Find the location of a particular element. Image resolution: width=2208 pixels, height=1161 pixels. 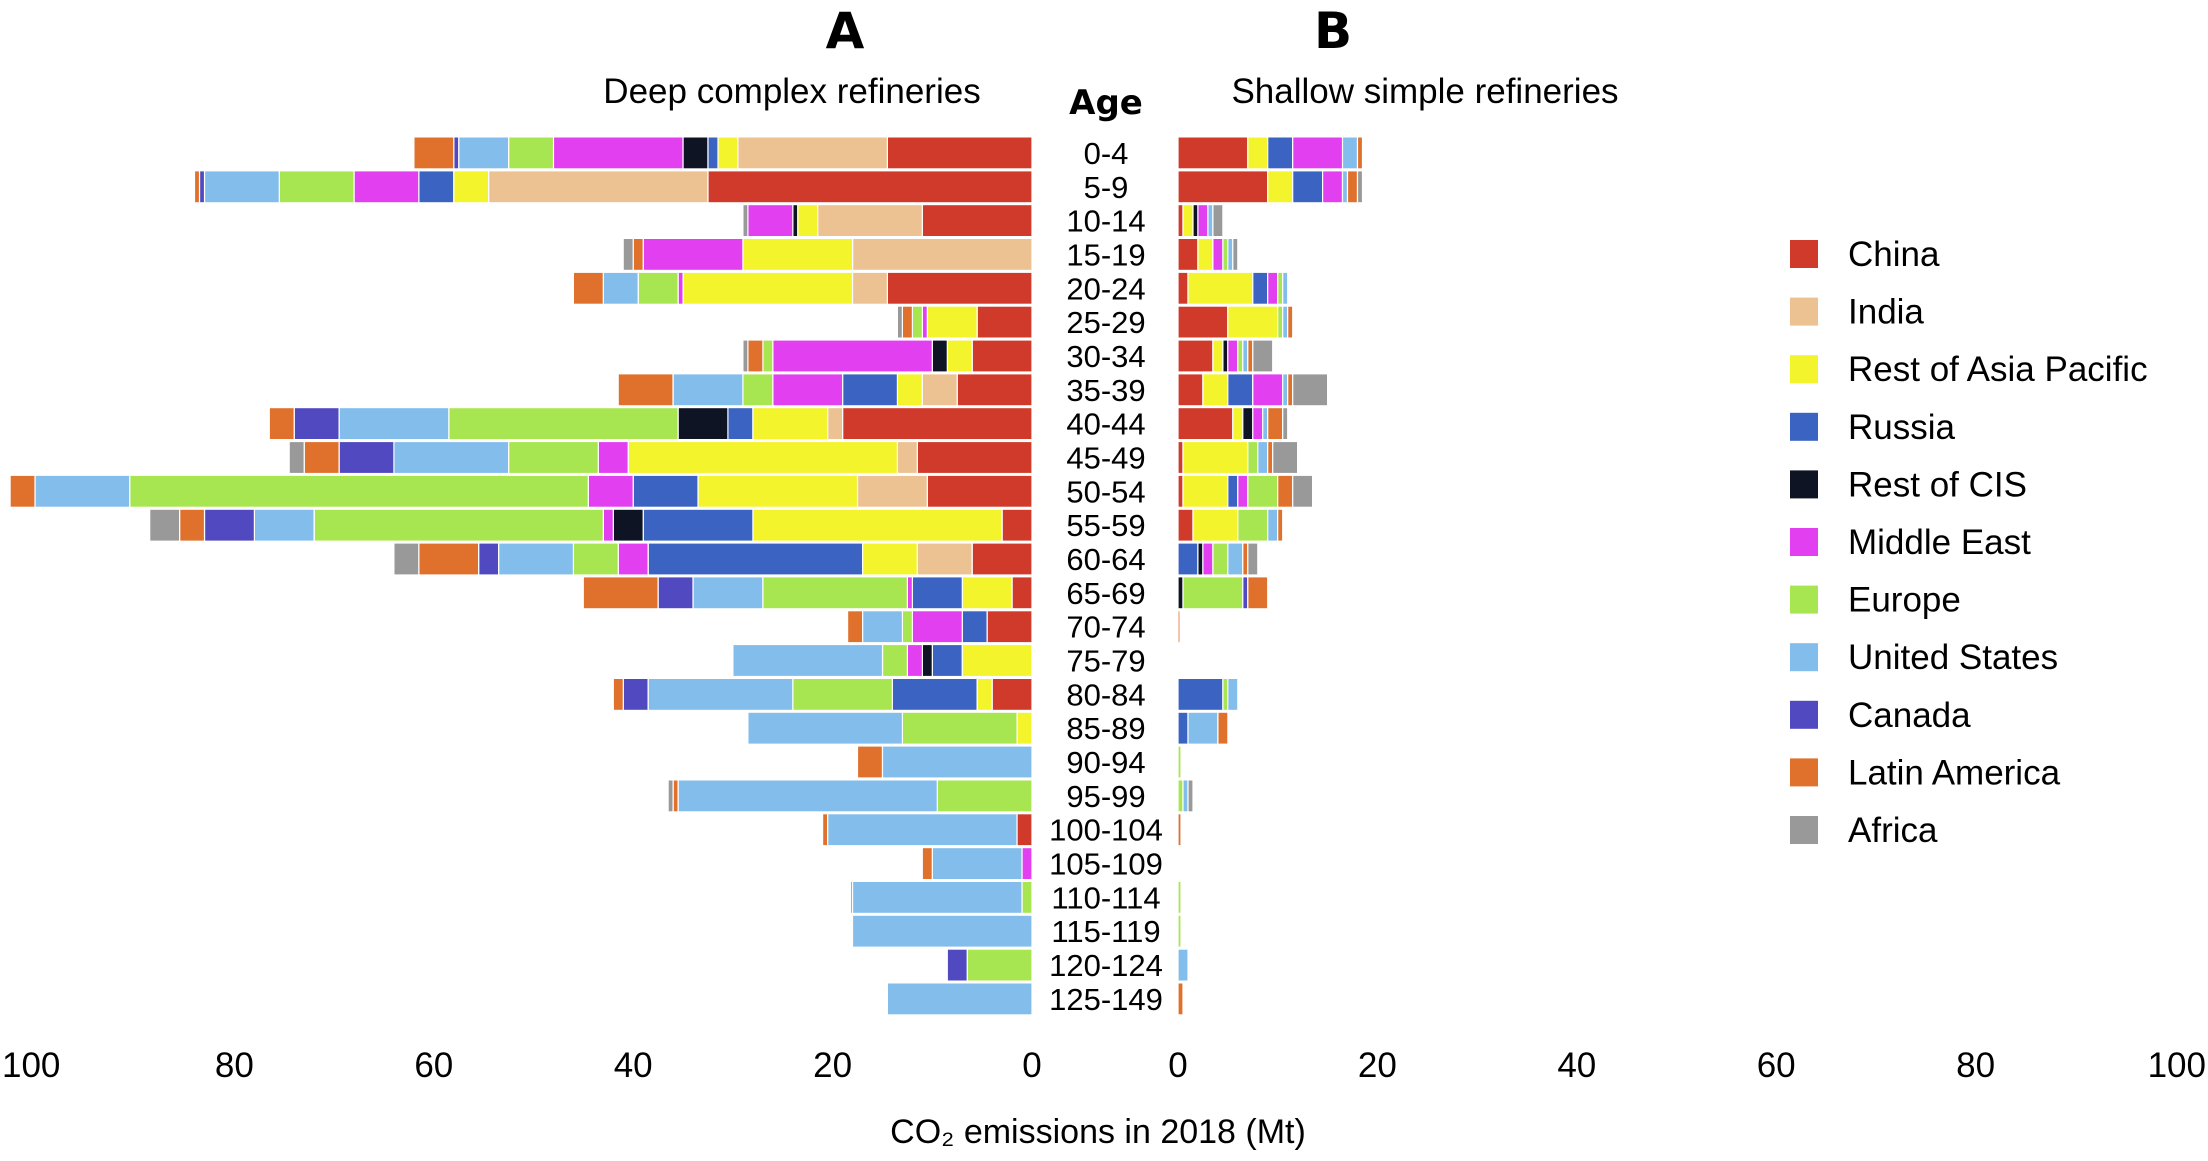

bar-segment-a-30-34-middle-east is located at coordinates (852, 356).